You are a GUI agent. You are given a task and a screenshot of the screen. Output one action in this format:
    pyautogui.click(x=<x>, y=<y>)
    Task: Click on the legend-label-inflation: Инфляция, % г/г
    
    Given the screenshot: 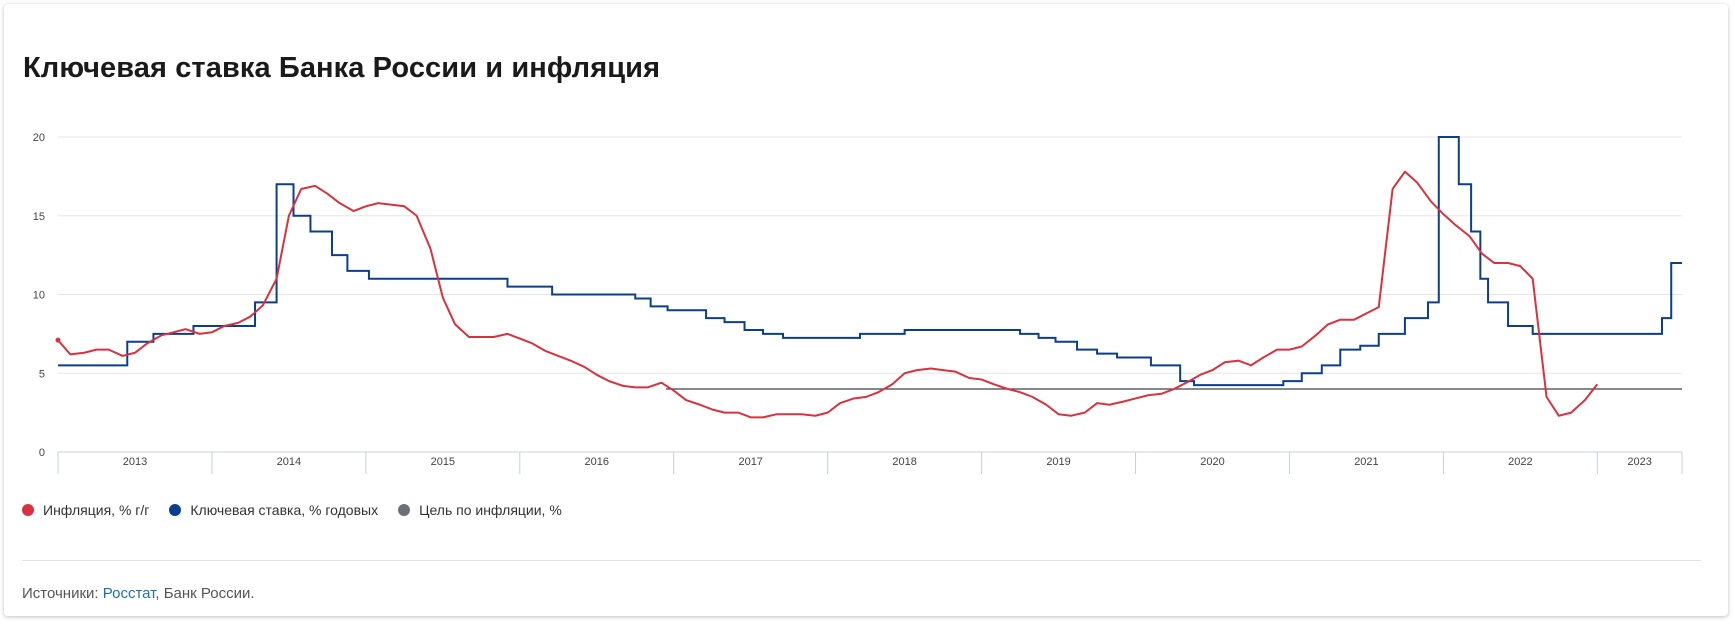 What is the action you would take?
    pyautogui.click(x=96, y=510)
    